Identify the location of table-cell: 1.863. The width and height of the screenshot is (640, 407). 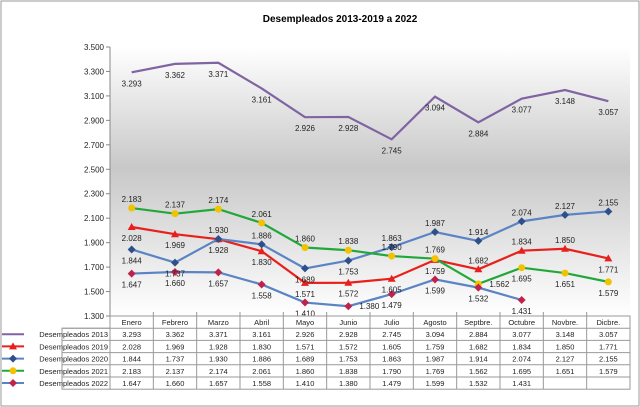
(391, 359).